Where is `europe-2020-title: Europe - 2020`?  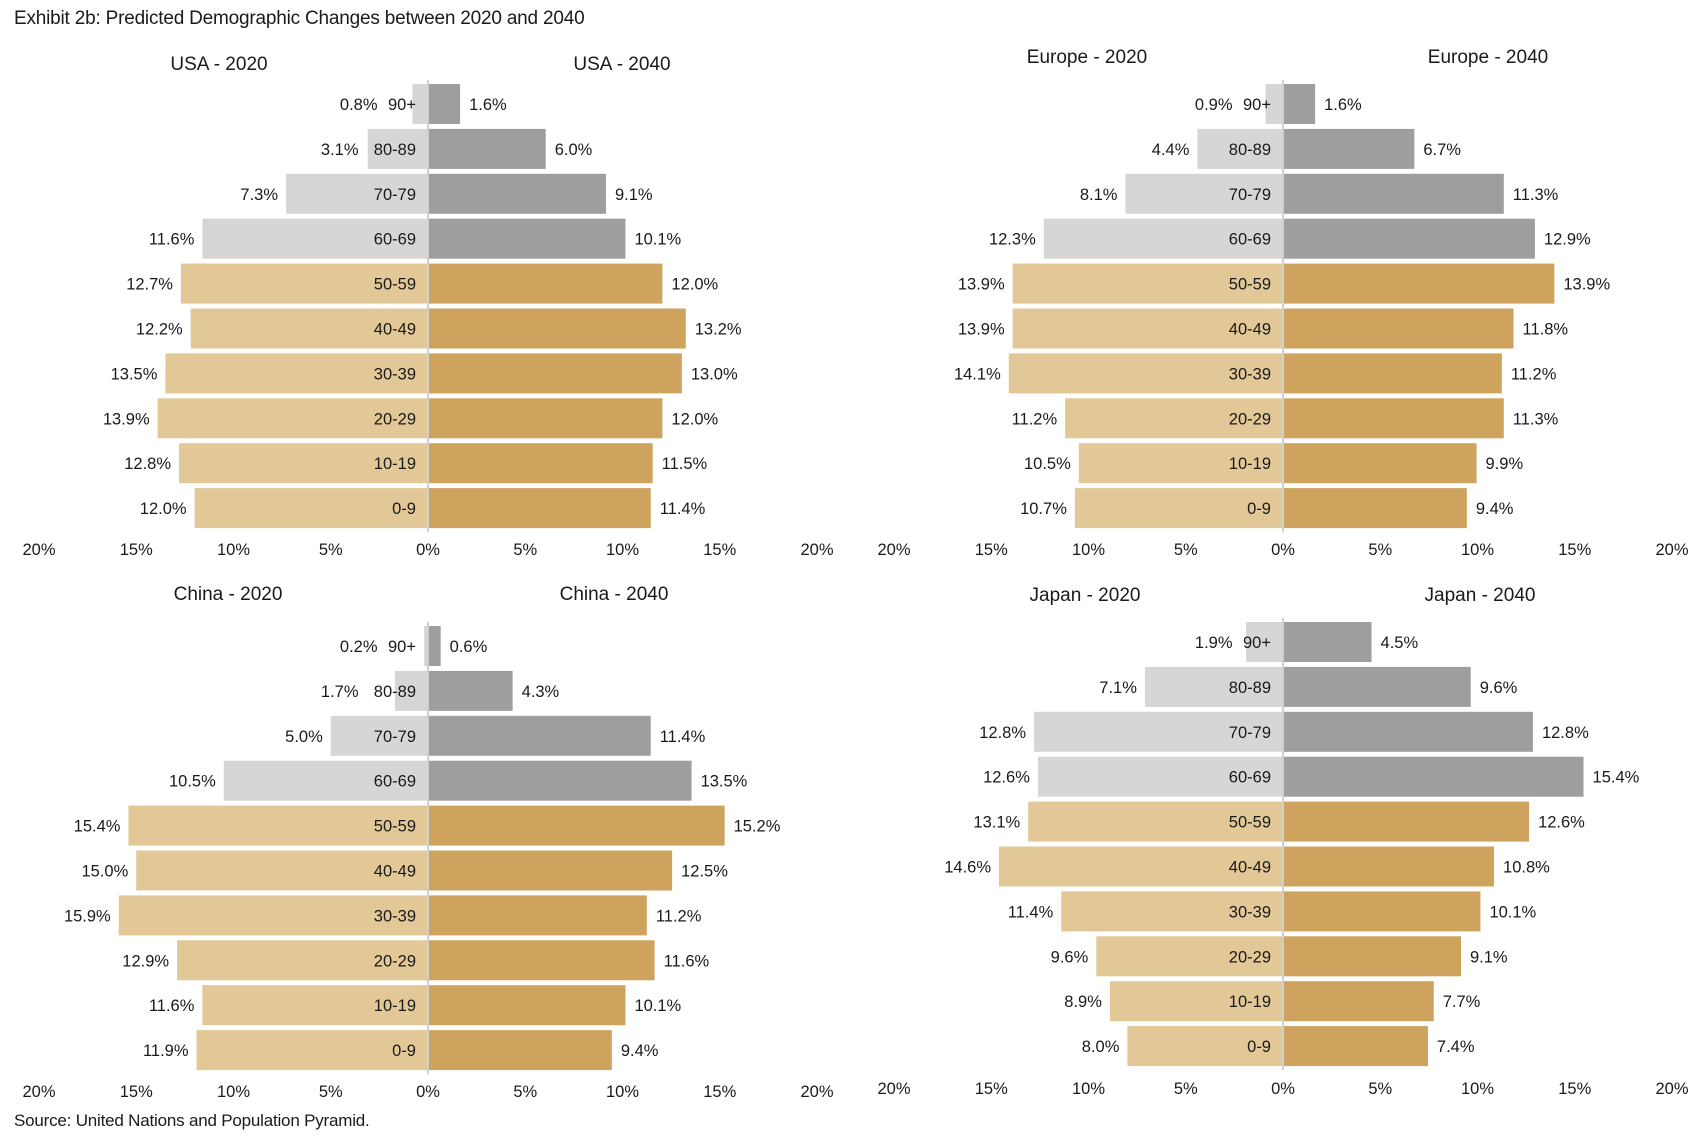 europe-2020-title: Europe - 2020 is located at coordinates (1087, 57).